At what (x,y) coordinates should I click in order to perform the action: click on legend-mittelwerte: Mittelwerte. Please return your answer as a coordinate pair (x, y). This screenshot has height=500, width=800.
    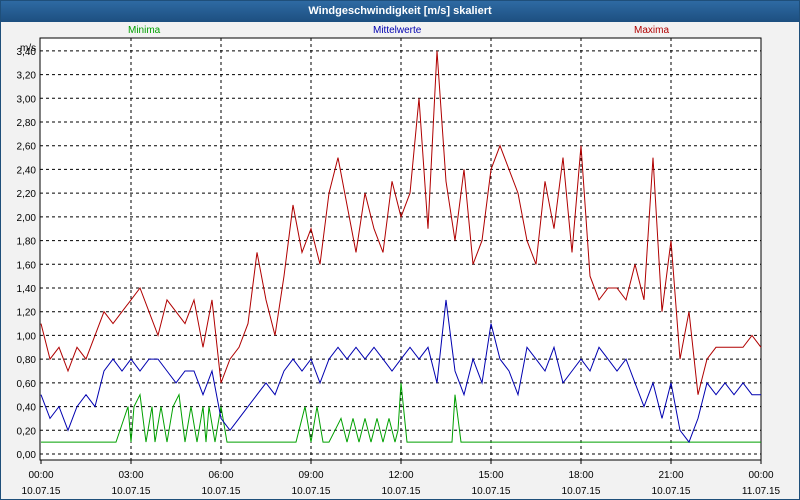
    Looking at the image, I should click on (397, 30).